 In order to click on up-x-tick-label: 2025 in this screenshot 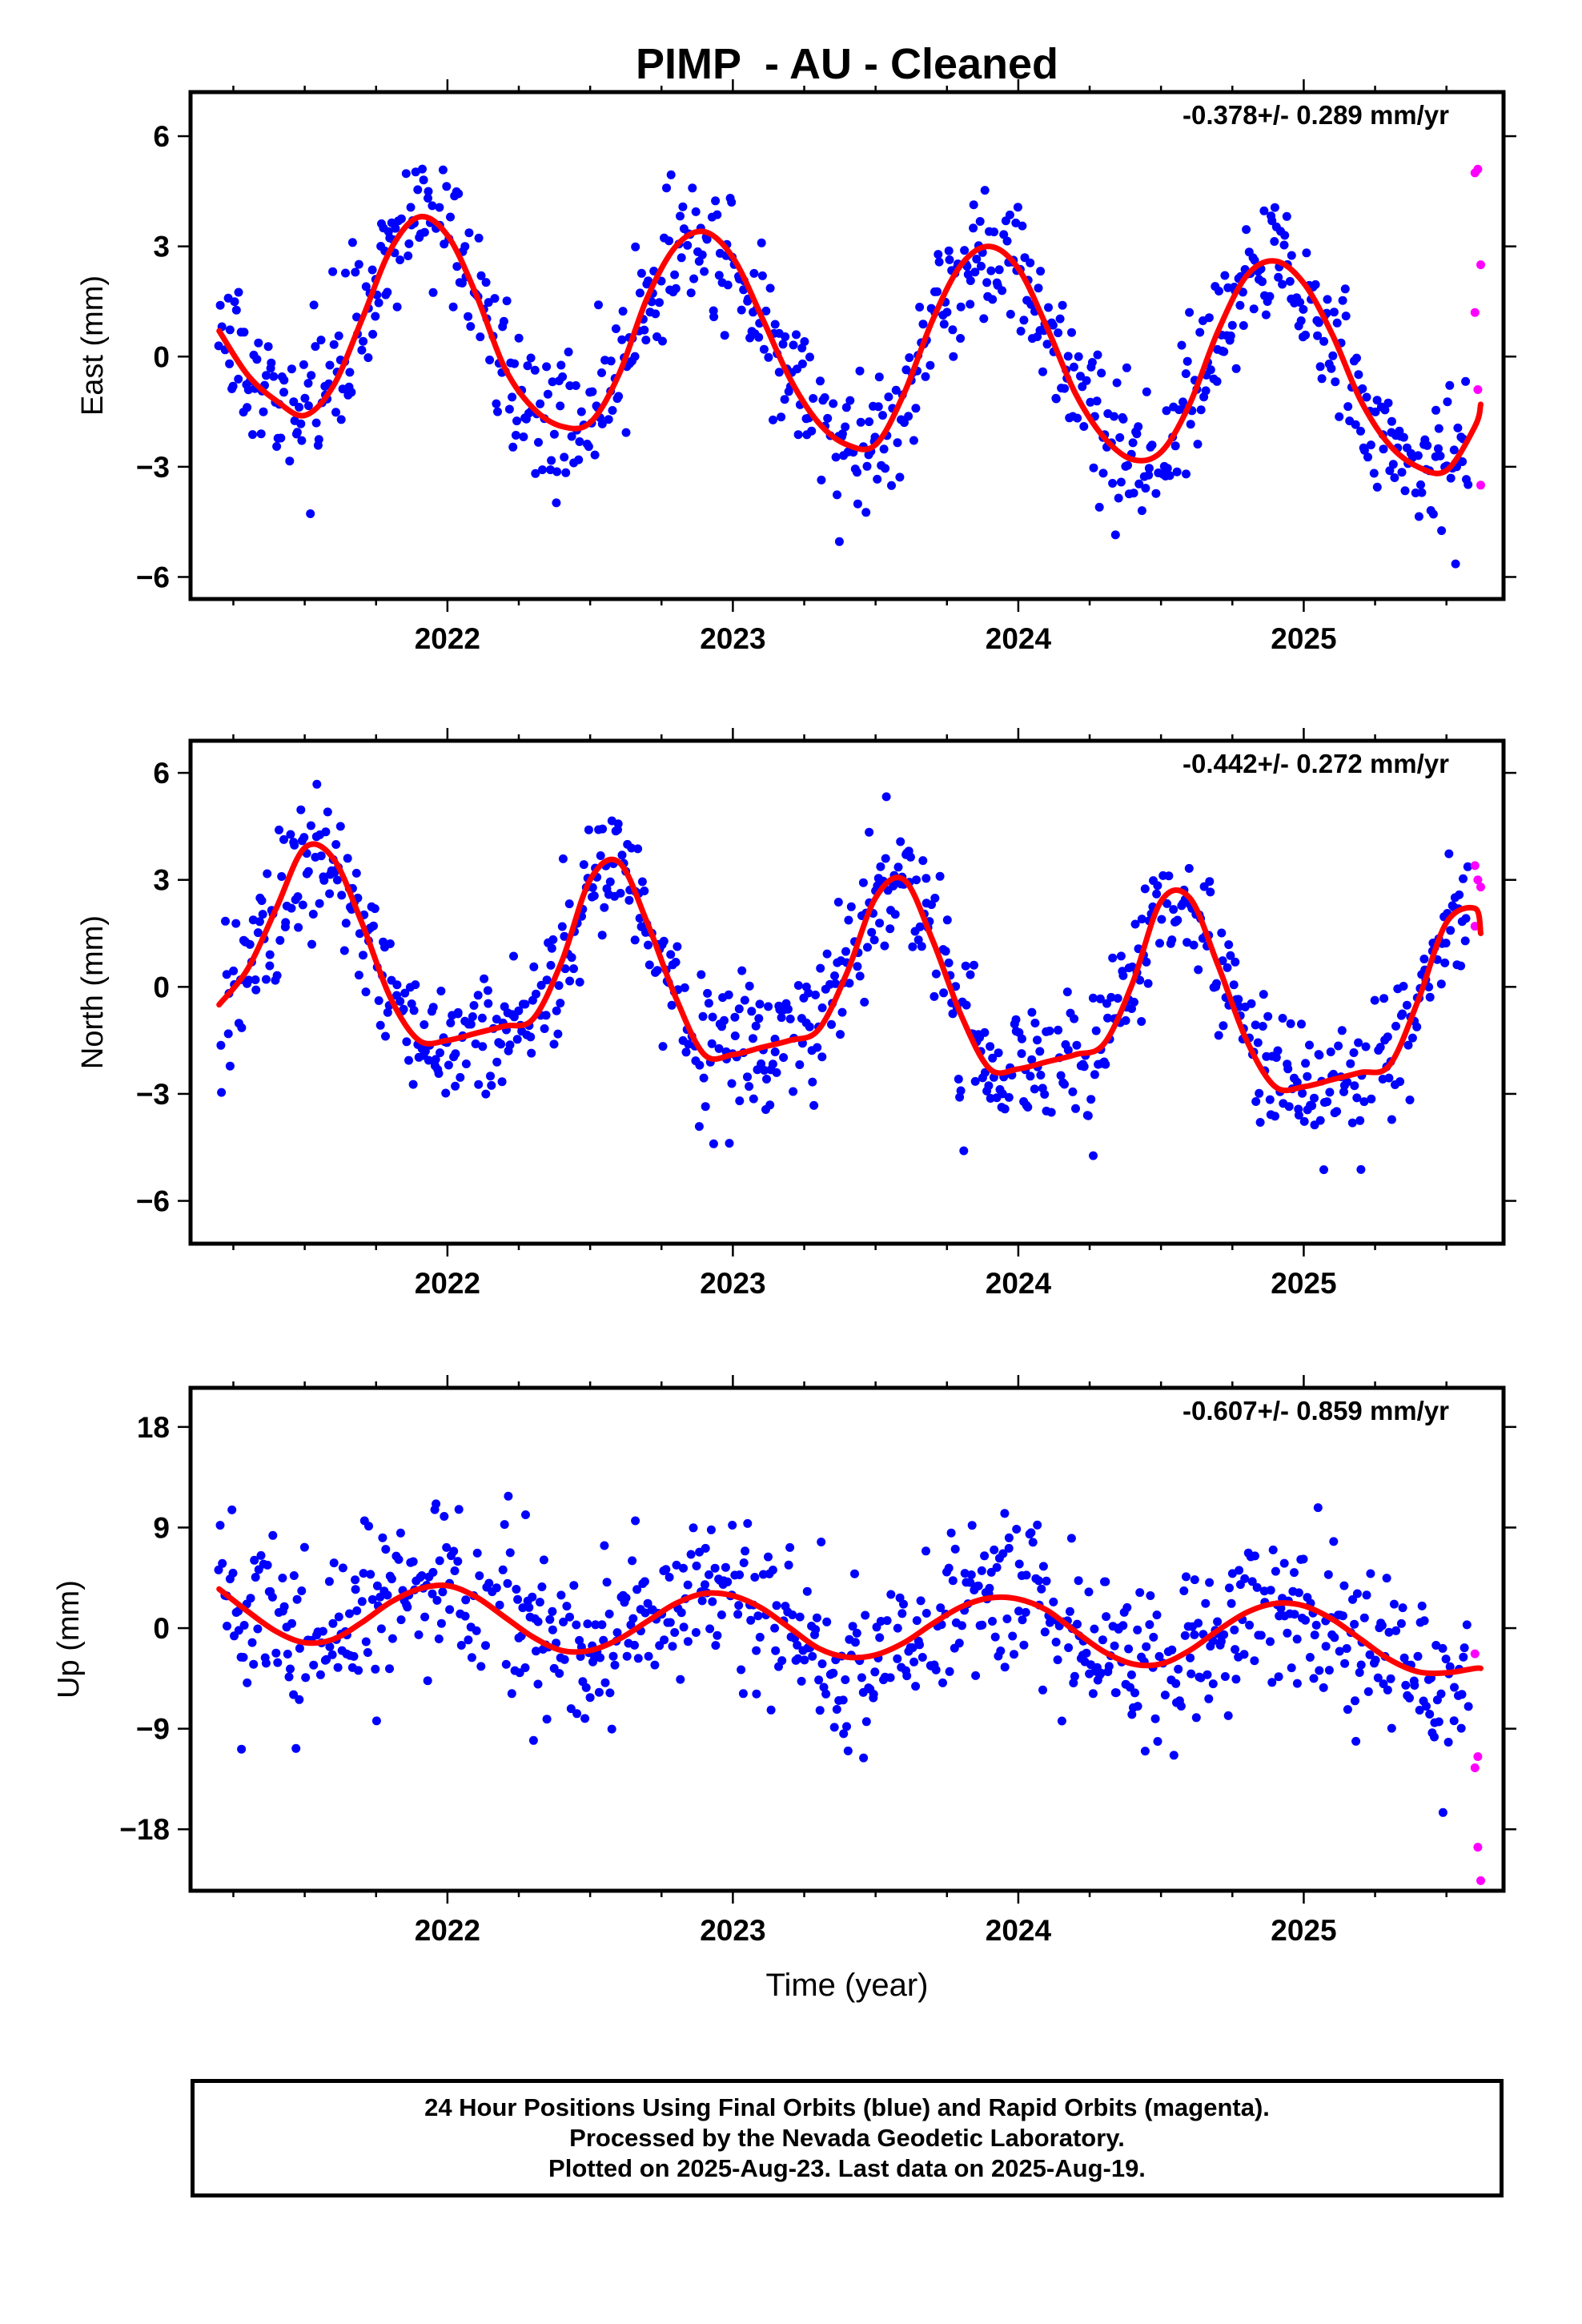, I will do `click(1303, 1930)`.